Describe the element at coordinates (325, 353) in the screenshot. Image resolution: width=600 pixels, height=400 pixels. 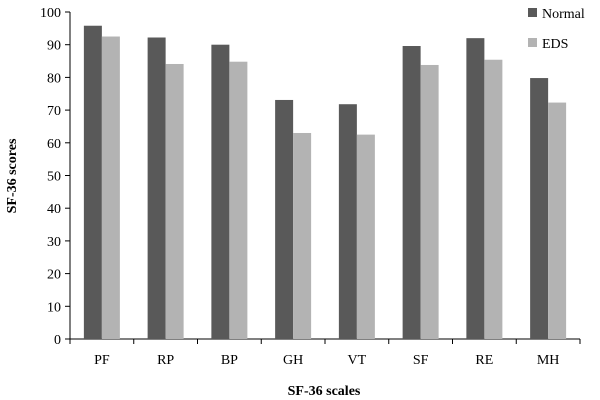
I see `x-axis: PF RP BP GH VT SF RE MH` at that location.